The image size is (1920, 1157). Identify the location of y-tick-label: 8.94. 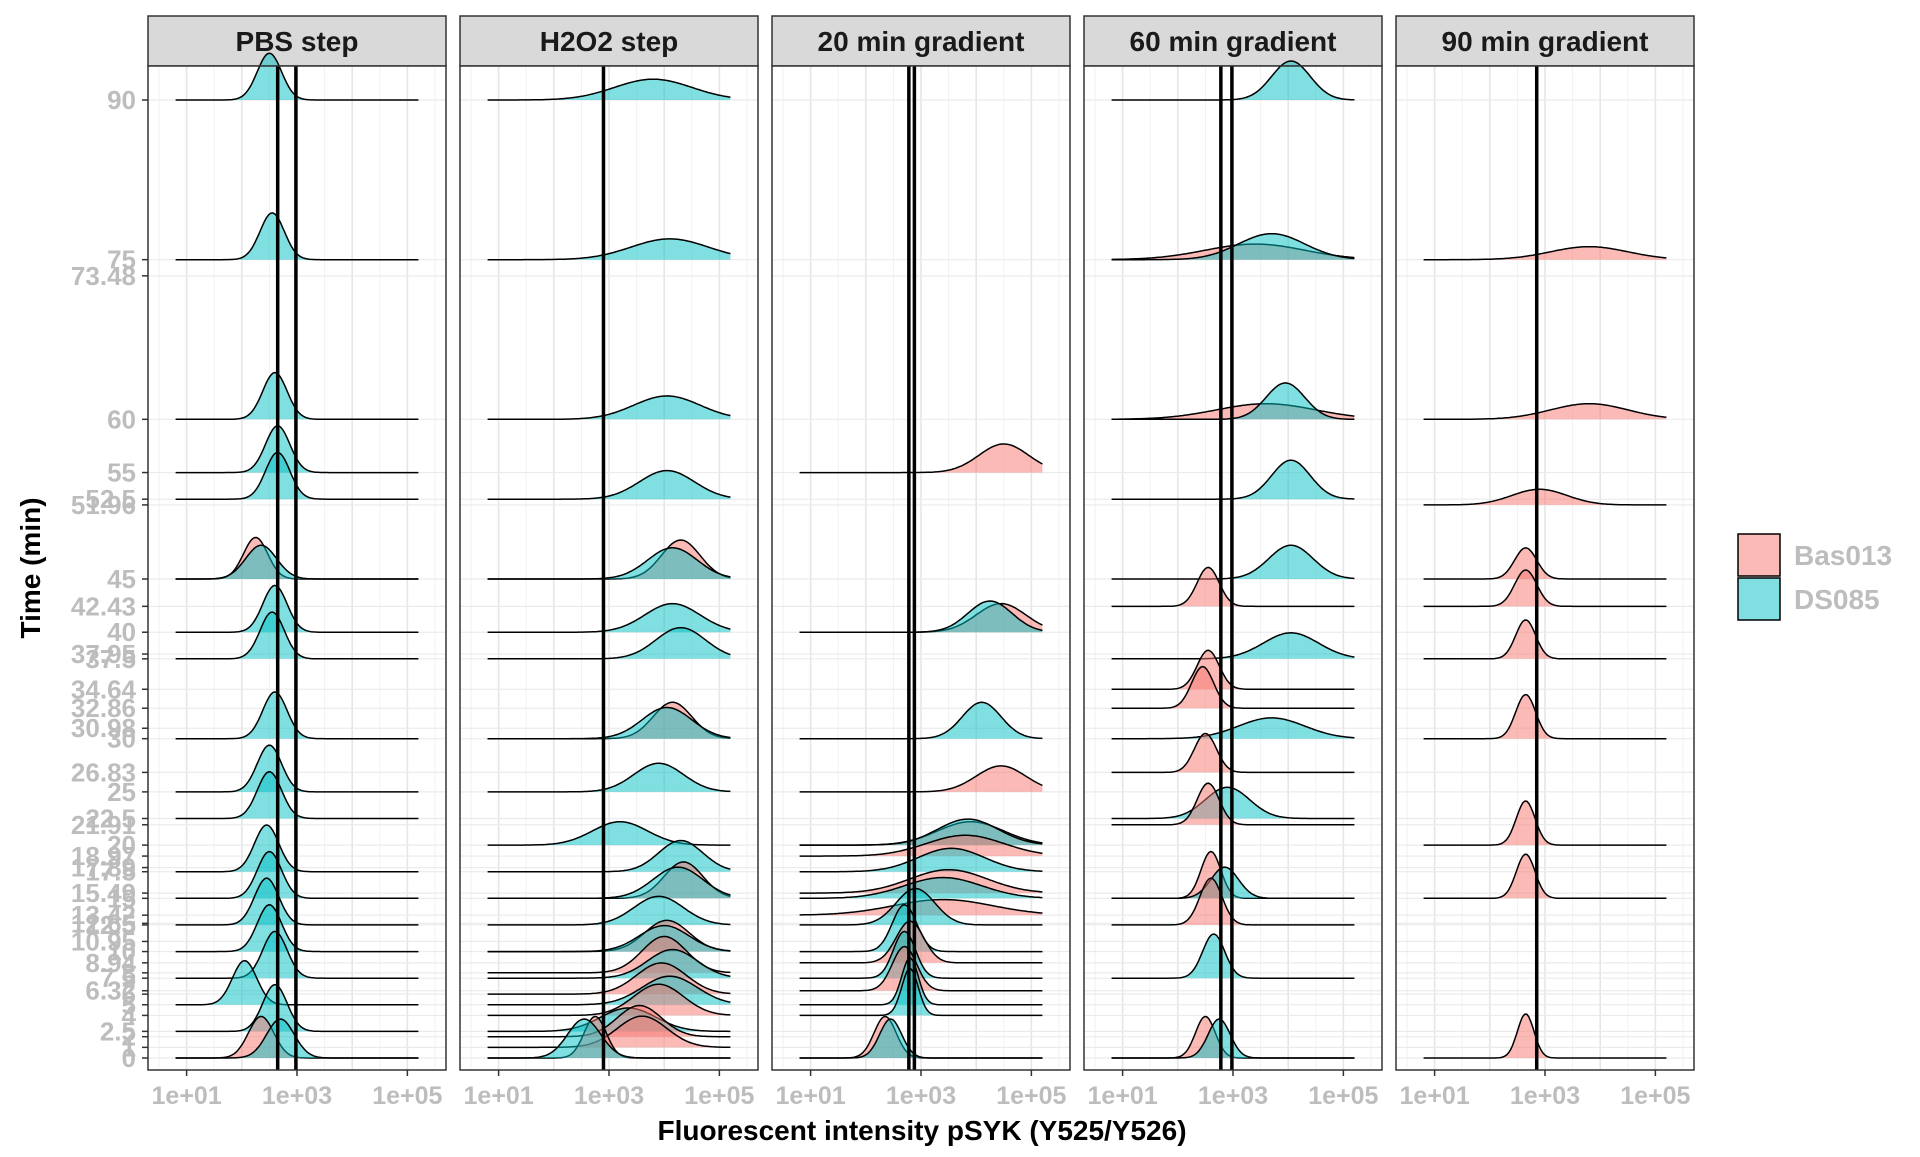
(110, 963).